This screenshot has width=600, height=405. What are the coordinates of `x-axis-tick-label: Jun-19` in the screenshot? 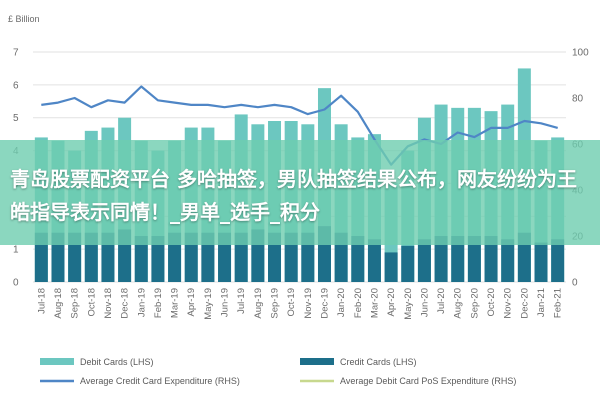 It's located at (225, 302).